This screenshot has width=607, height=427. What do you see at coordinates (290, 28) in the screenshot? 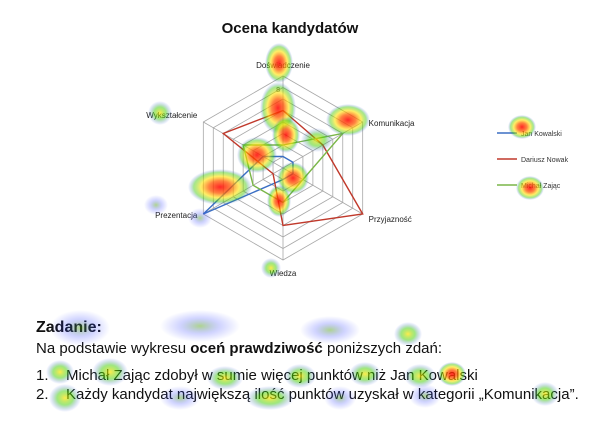
I see `chart-title: Ocena kandydatów` at bounding box center [290, 28].